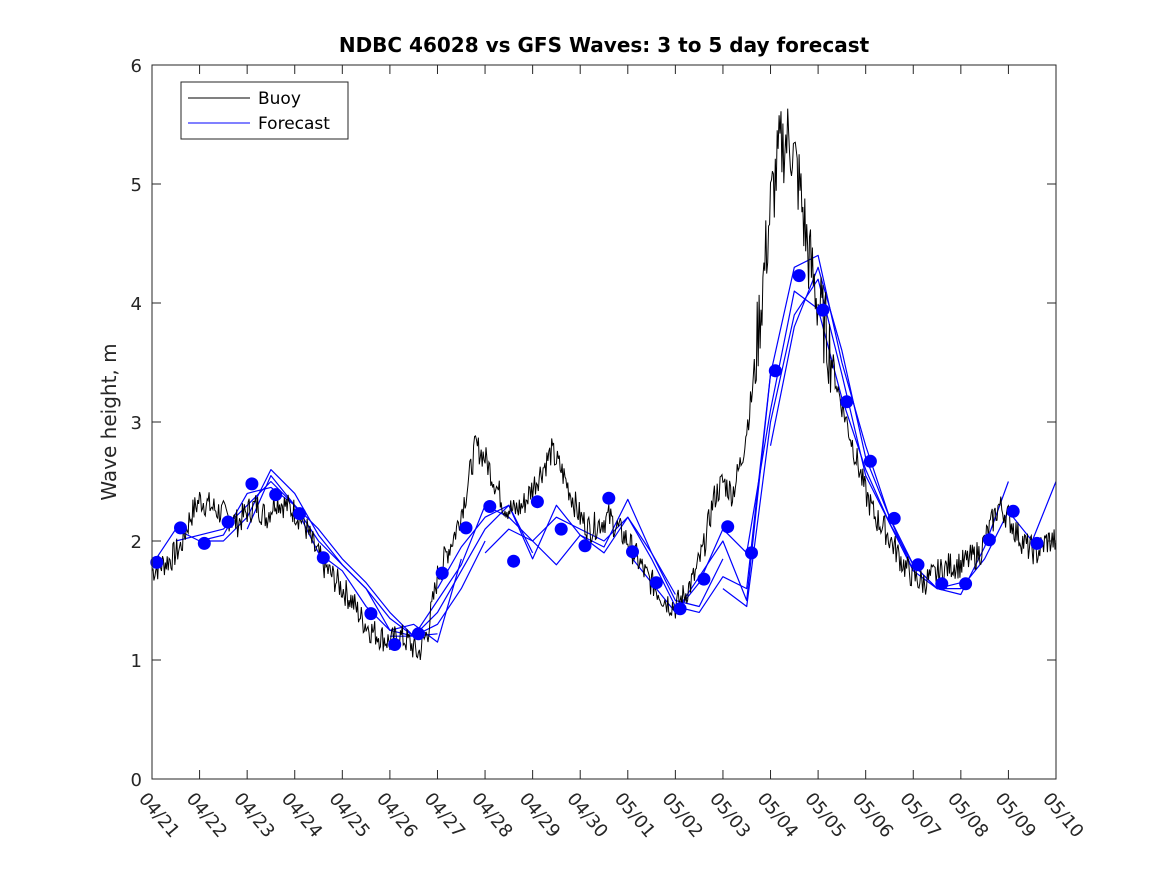 The image size is (1167, 875). I want to click on x-tick-label: 05/03, so click(729, 815).